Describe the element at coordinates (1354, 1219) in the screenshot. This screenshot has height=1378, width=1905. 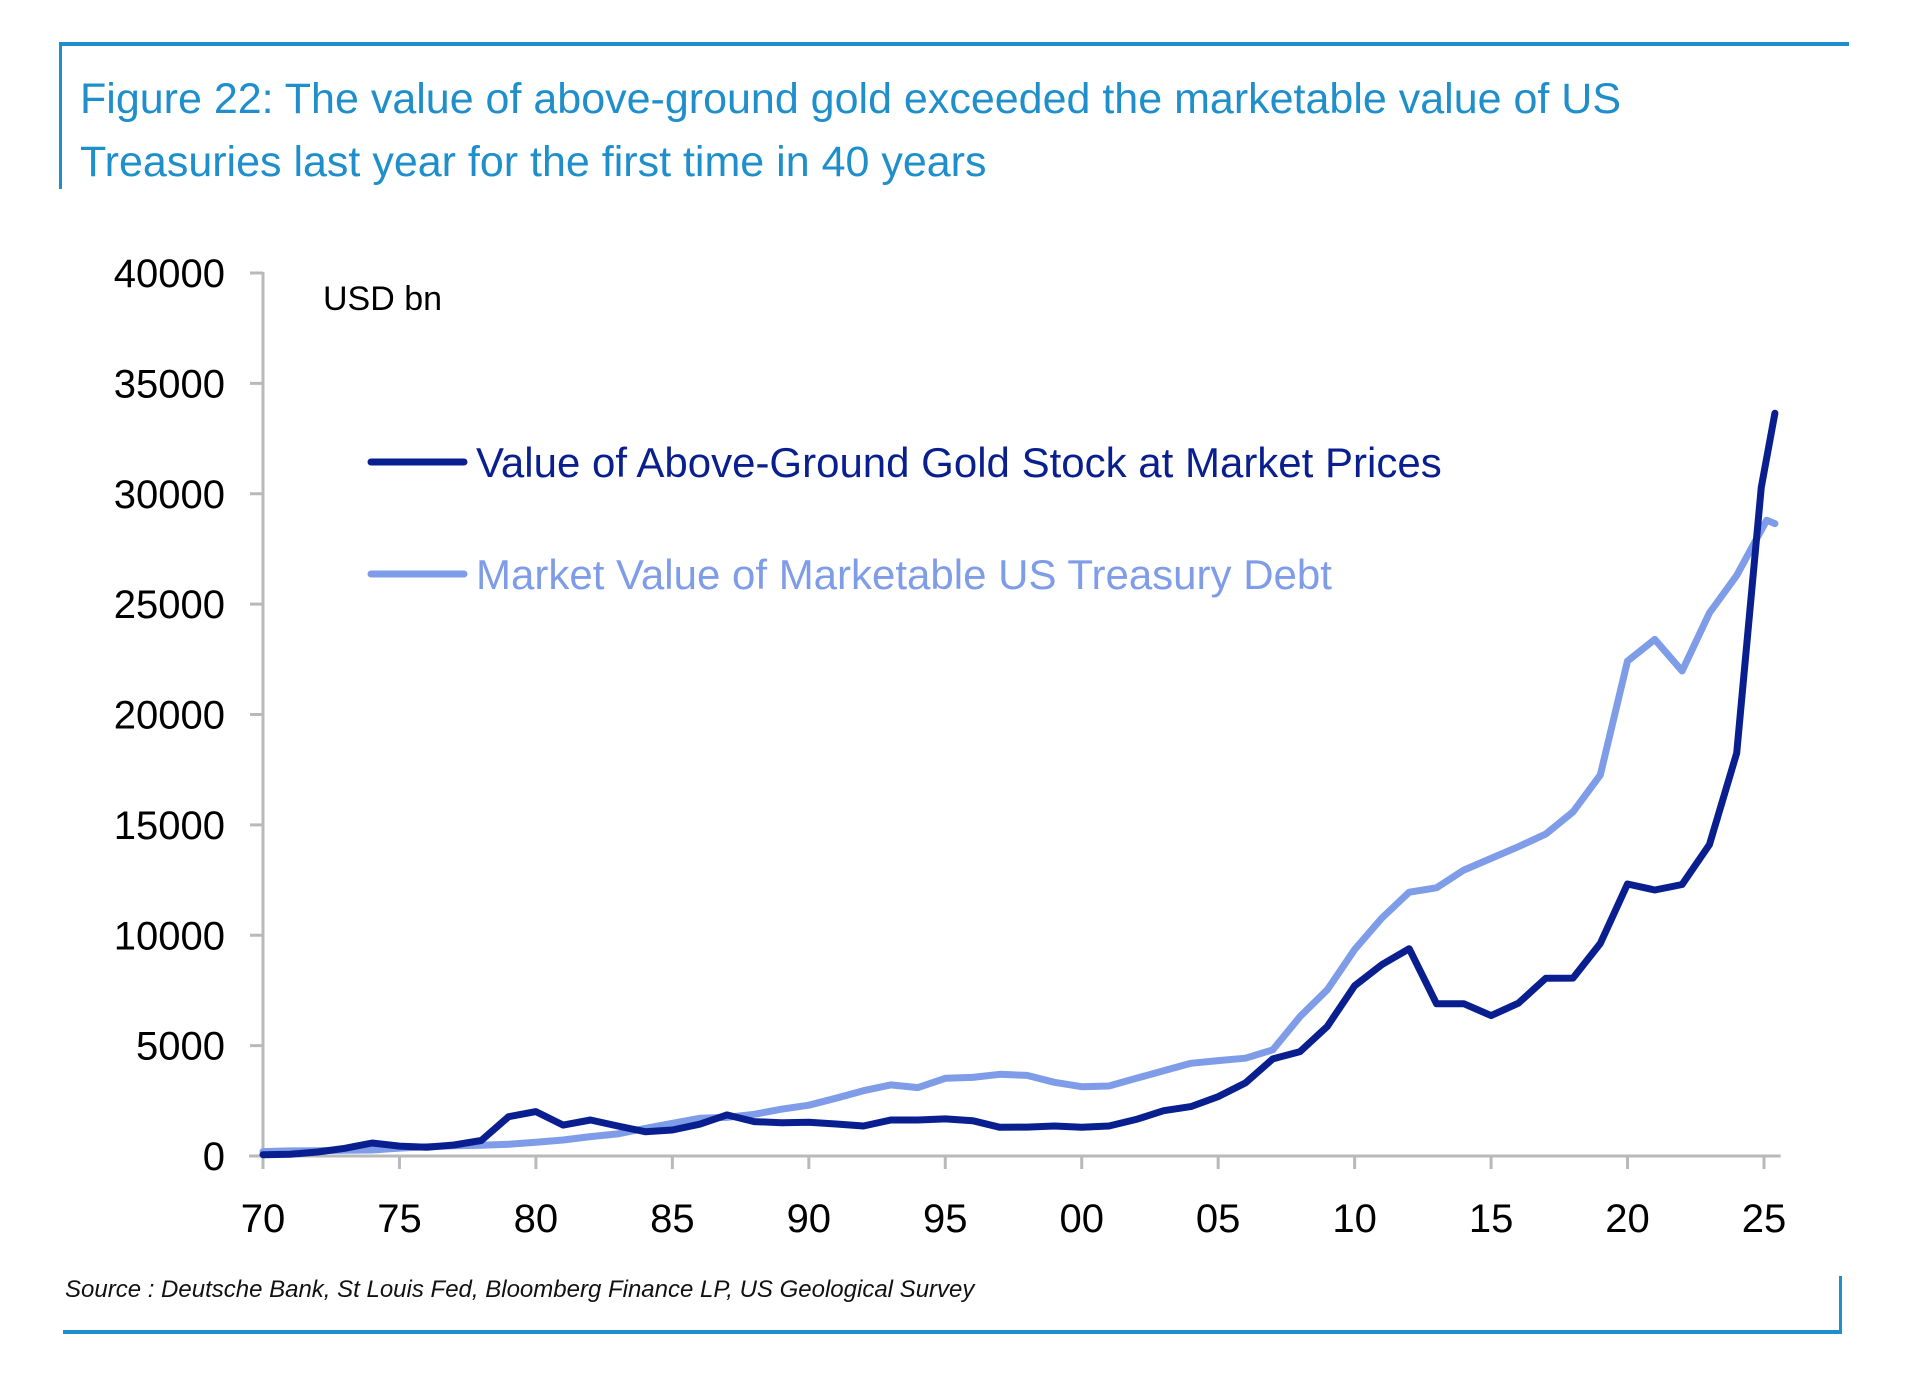
I see `x-tick-label: 10` at that location.